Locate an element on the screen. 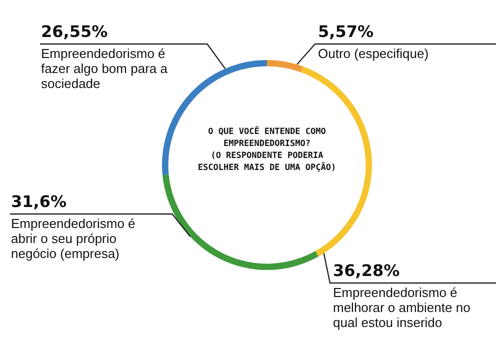 This screenshot has height=340, width=501. data-label: 36,28% is located at coordinates (367, 271).